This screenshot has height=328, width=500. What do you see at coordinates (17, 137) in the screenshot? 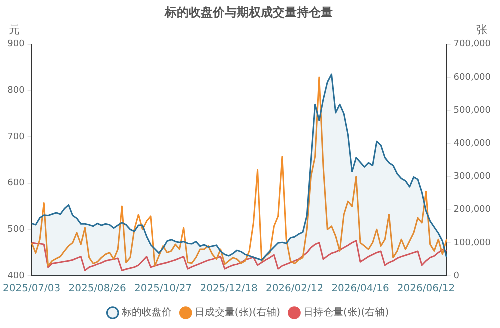
I see `y-tick-label: 700` at bounding box center [17, 137].